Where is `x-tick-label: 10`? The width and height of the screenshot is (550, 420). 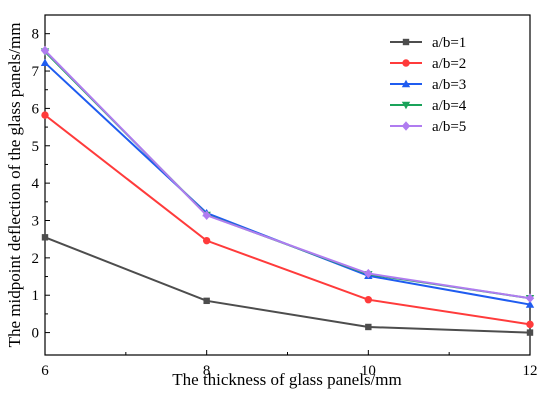
x-tick-label: 10 is located at coordinates (368, 371).